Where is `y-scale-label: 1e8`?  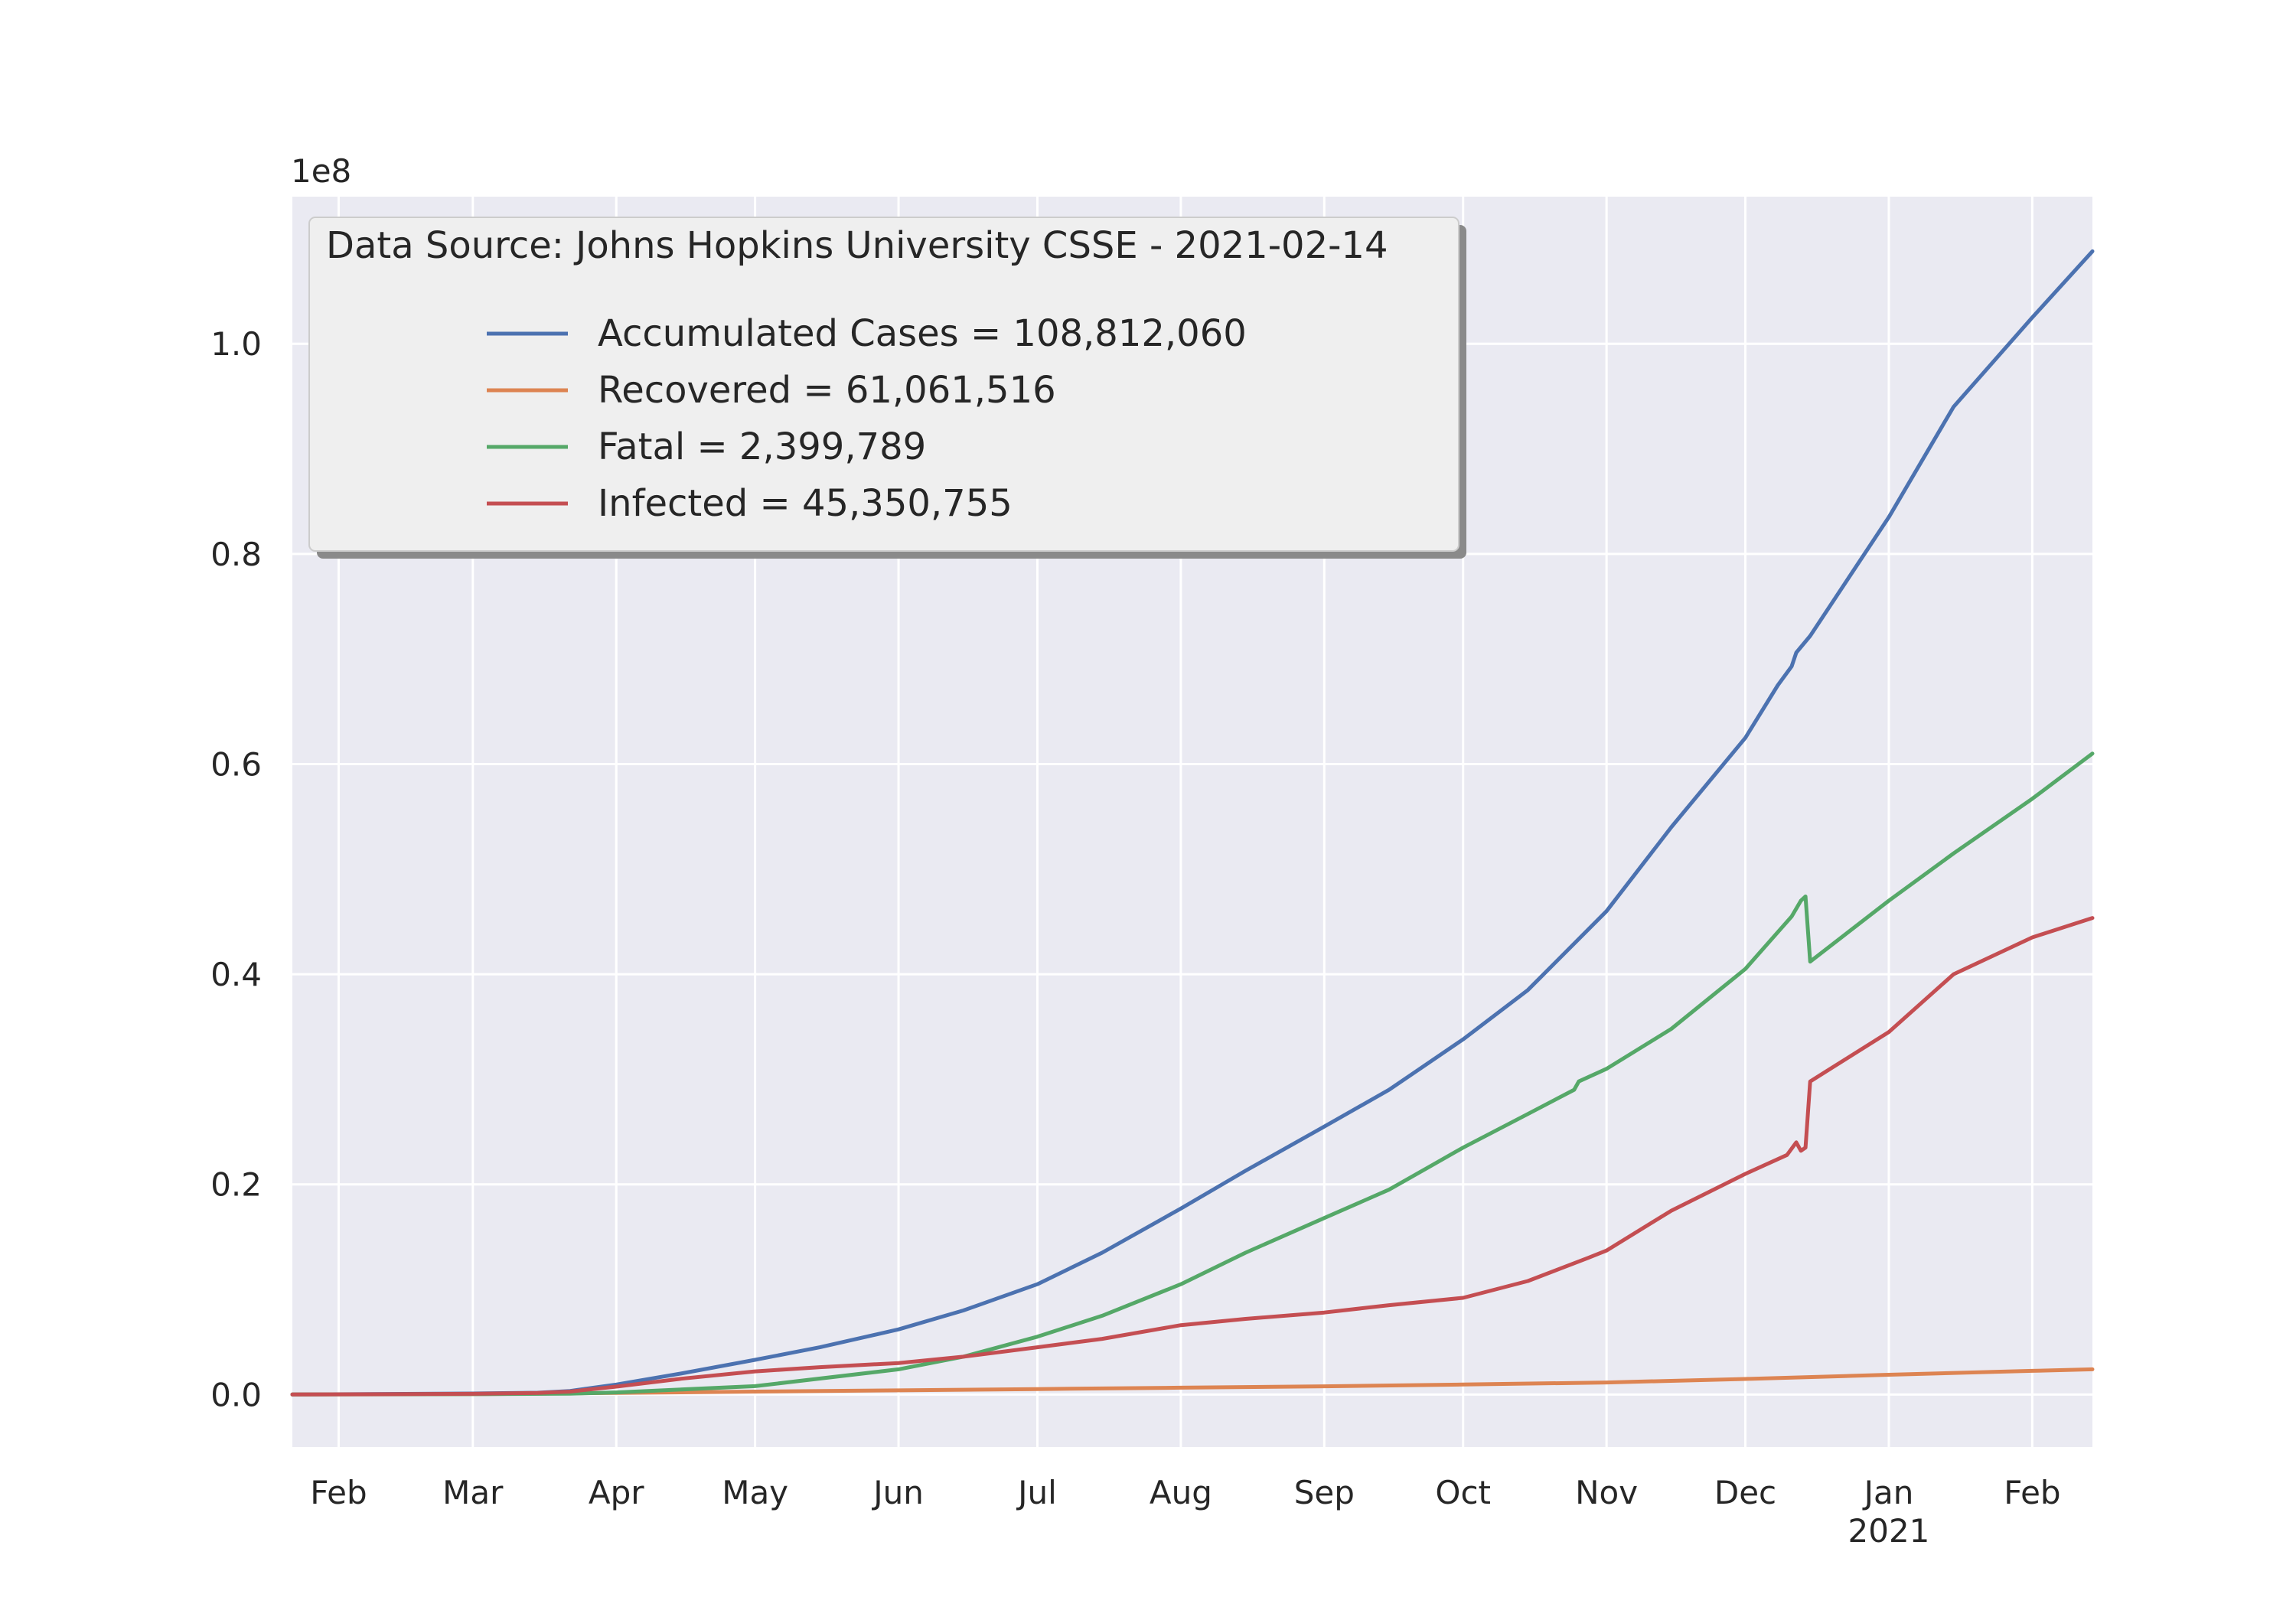 y-scale-label: 1e8 is located at coordinates (321, 171).